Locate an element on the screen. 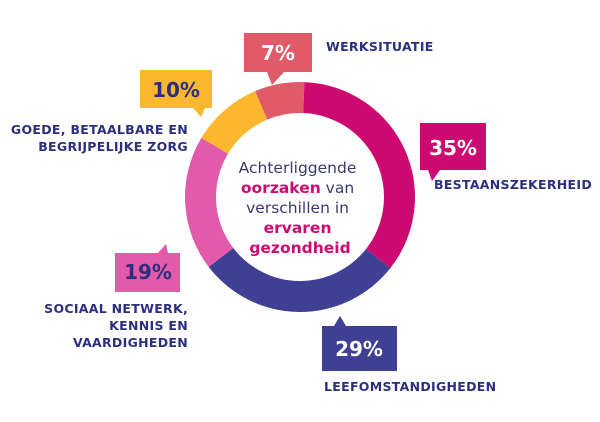 The image size is (600, 422). label-line: BESTAANSZEKERHEID is located at coordinates (513, 184).